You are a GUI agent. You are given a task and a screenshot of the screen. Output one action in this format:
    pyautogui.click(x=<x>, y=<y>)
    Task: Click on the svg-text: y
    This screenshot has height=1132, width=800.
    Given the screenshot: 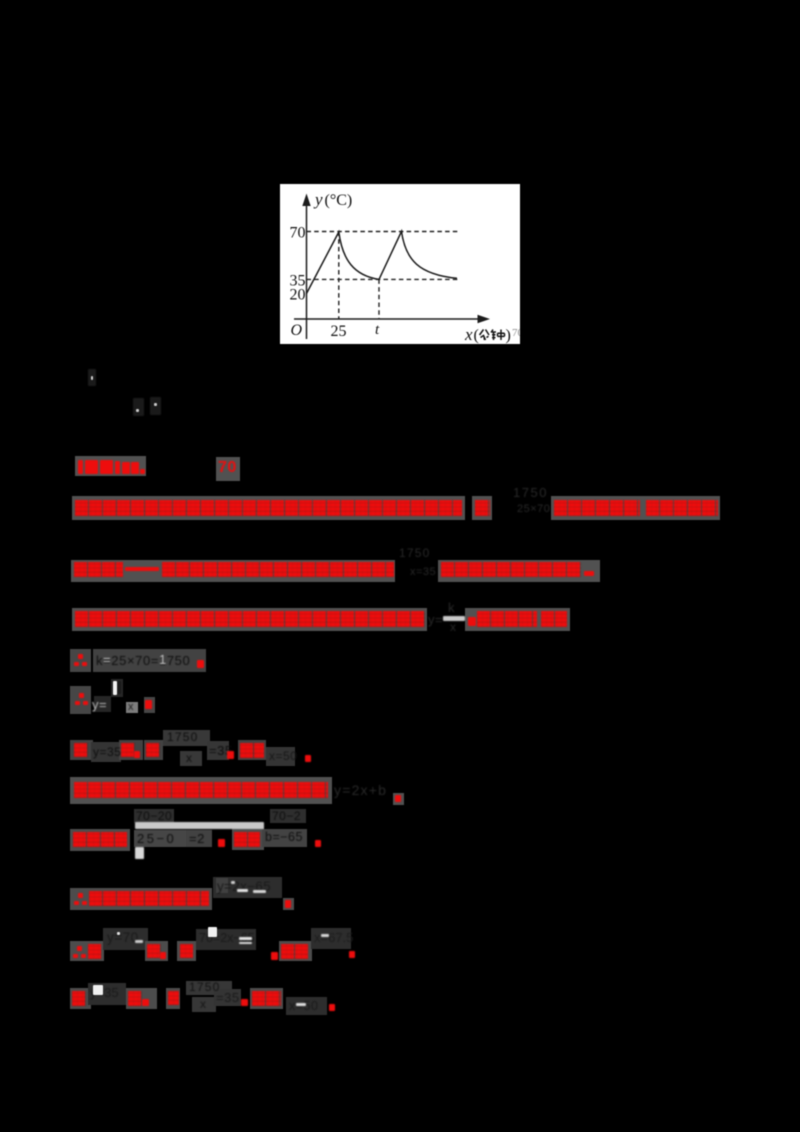 What is the action you would take?
    pyautogui.click(x=318, y=199)
    